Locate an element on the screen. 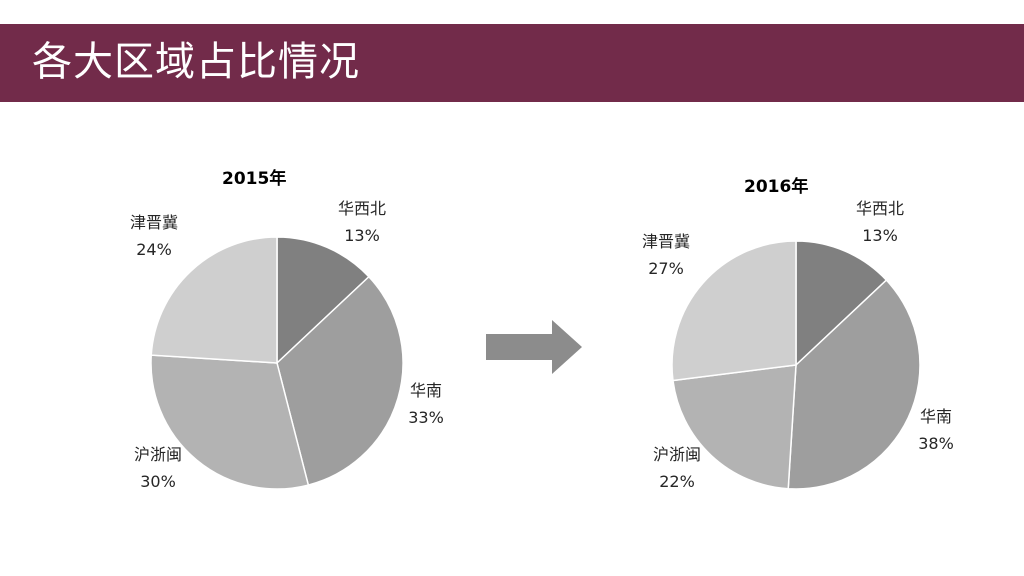 The width and height of the screenshot is (1024, 576). pie-2015-category-label-0: 华西北 is located at coordinates (362, 208).